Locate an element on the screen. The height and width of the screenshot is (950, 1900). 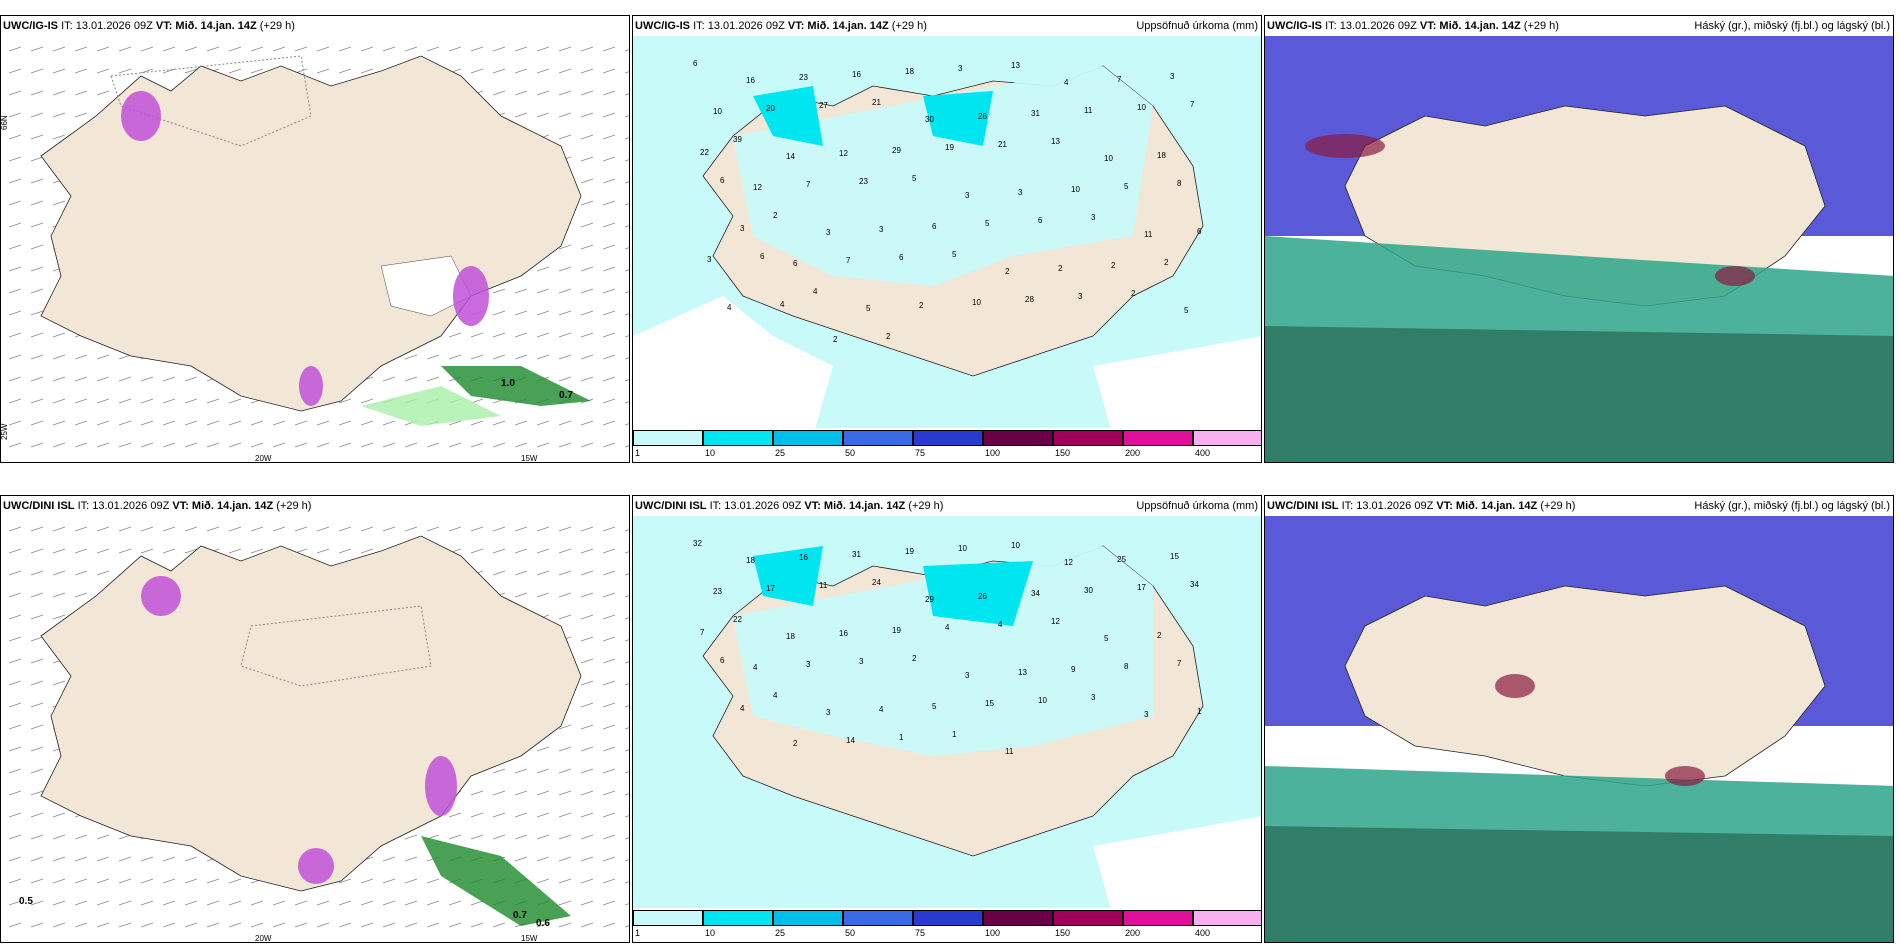
green-precip is located at coordinates (516, 386).